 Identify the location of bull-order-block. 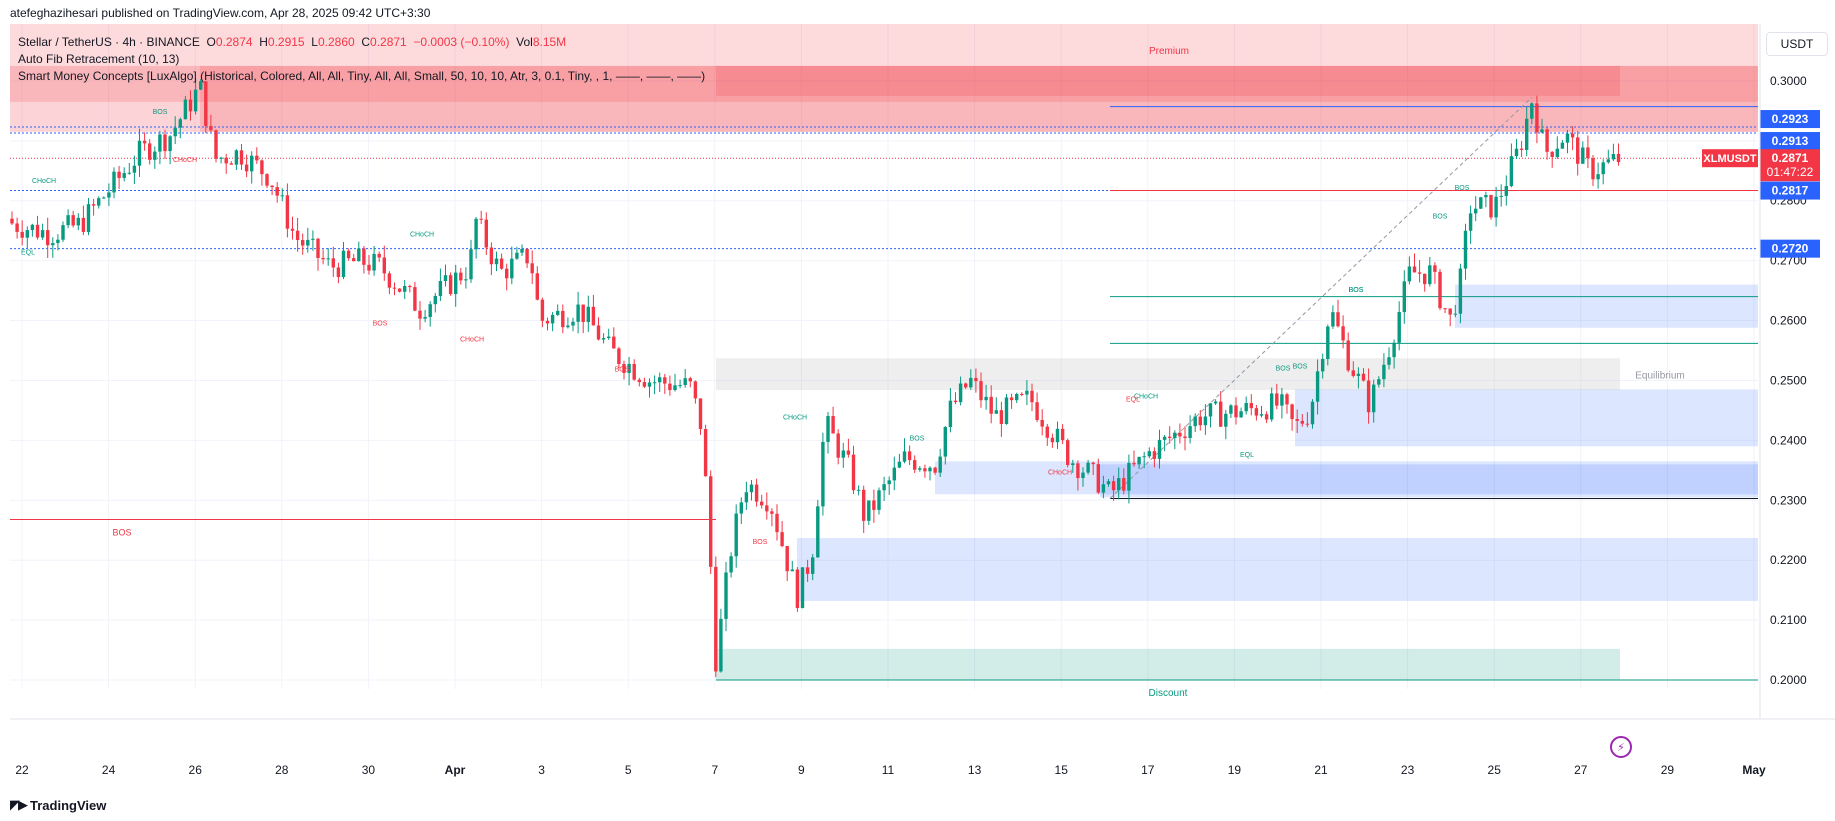
(1526, 418).